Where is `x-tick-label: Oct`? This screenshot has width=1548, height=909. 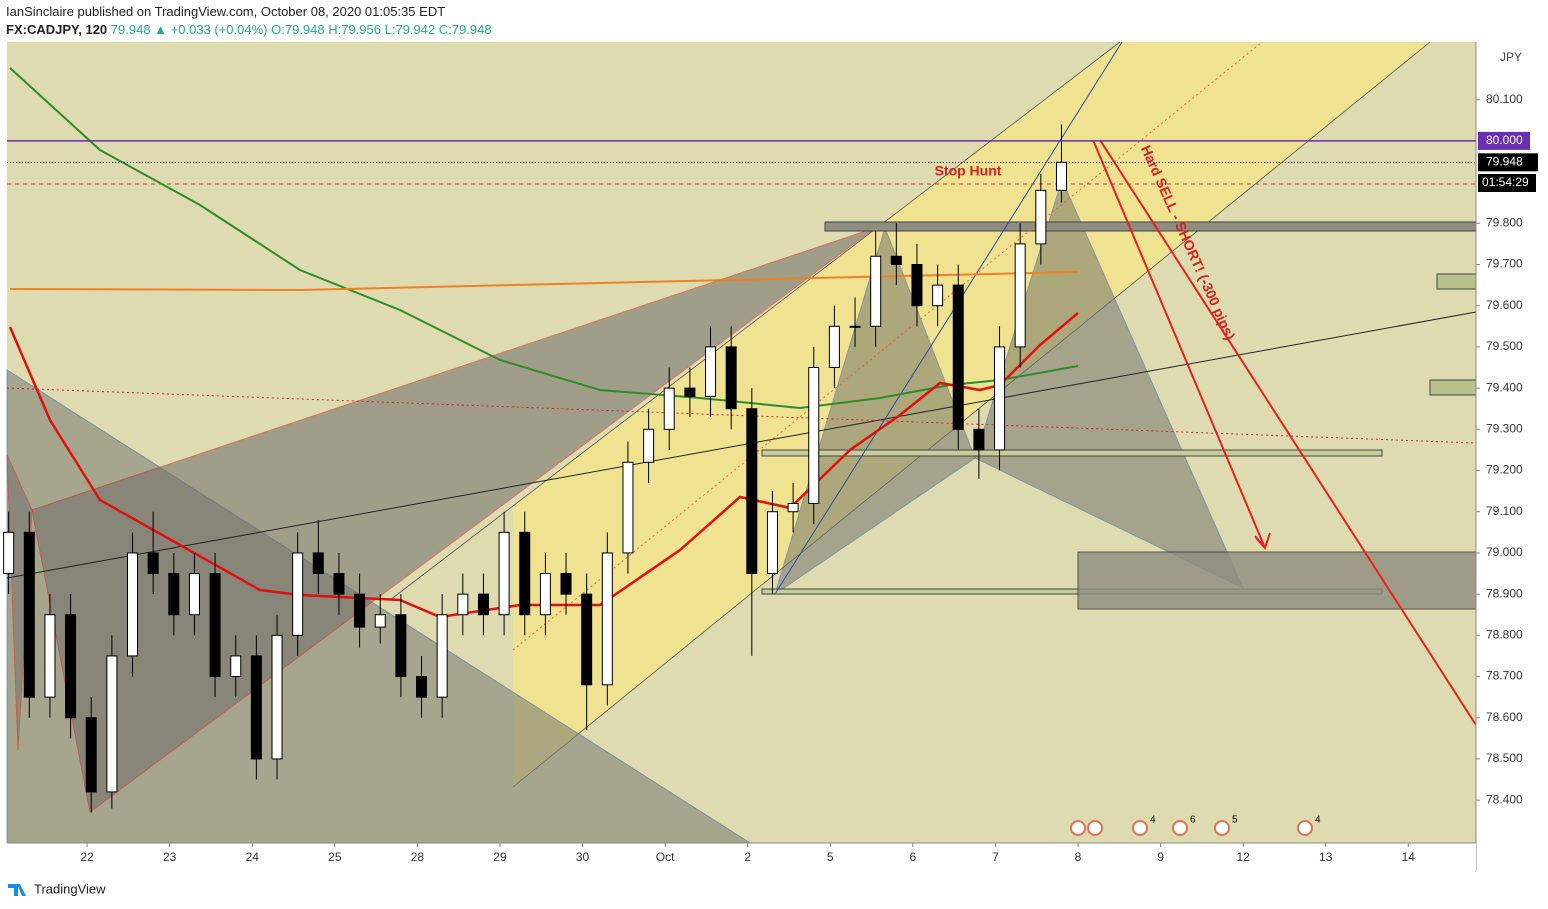
x-tick-label: Oct is located at coordinates (665, 857).